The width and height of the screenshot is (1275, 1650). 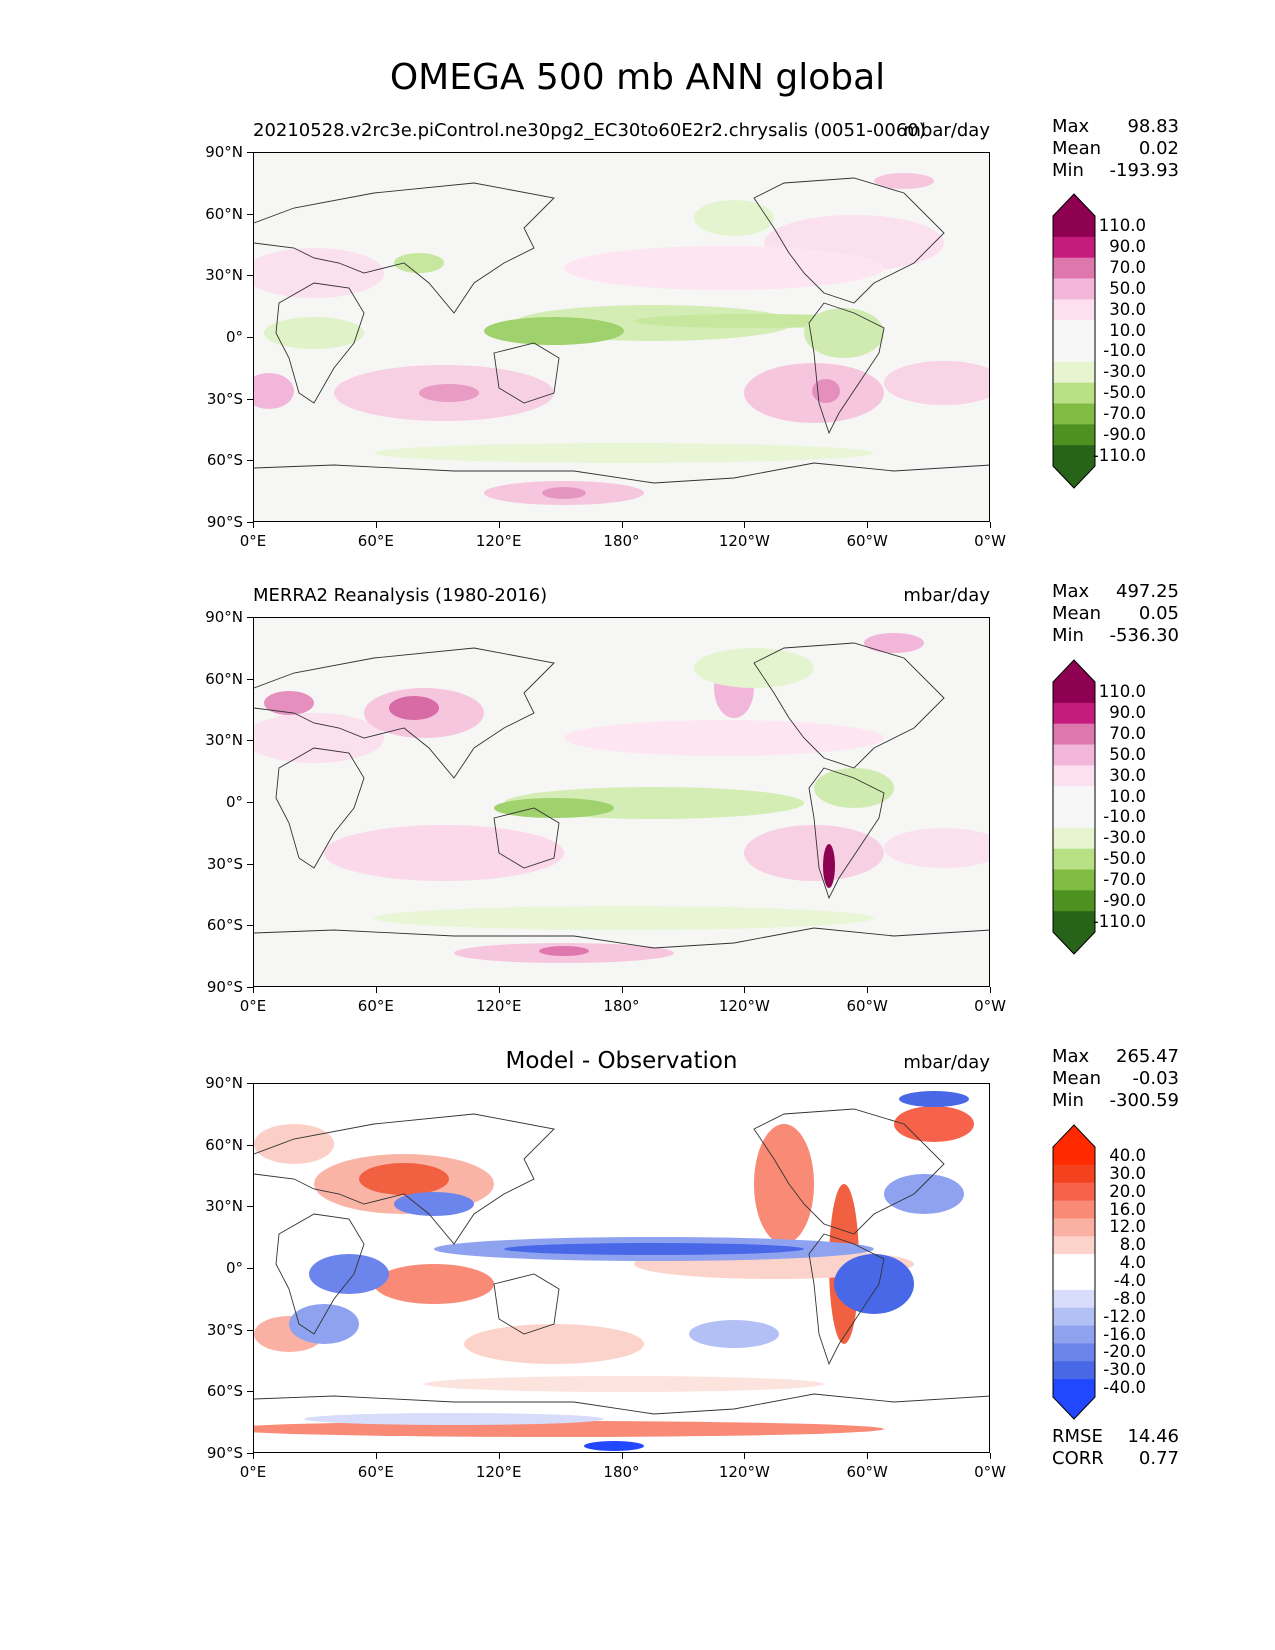 What do you see at coordinates (1124, 351) in the screenshot?
I see `panel-1-colorbar-label: -10.0` at bounding box center [1124, 351].